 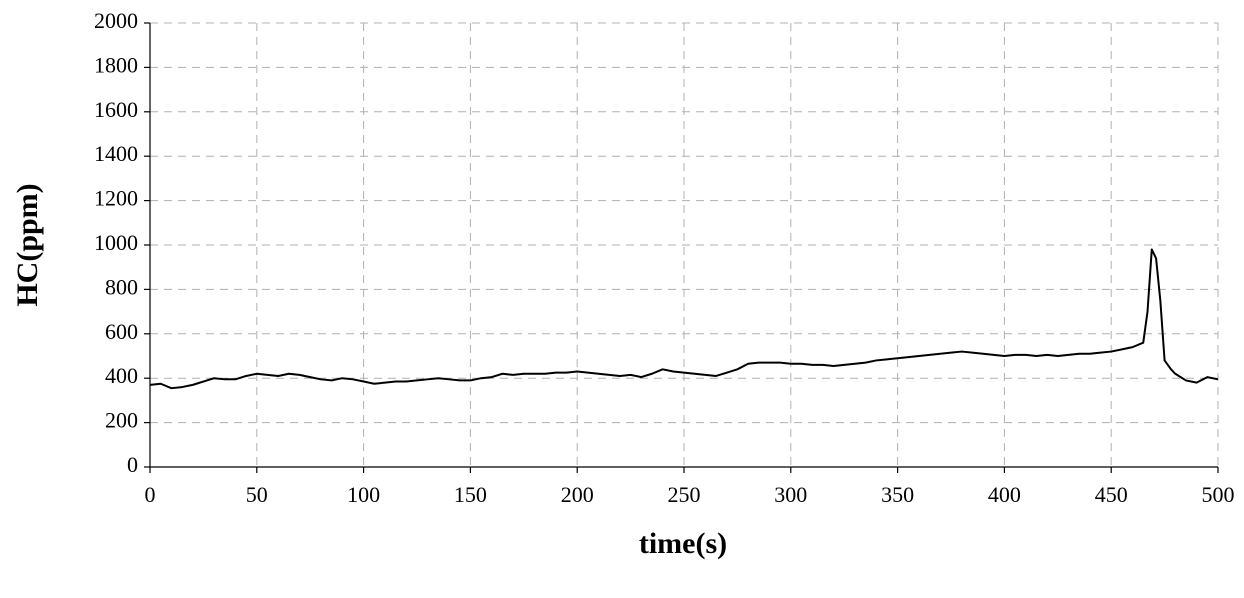 What do you see at coordinates (150, 494) in the screenshot?
I see `x-tick-label: 0` at bounding box center [150, 494].